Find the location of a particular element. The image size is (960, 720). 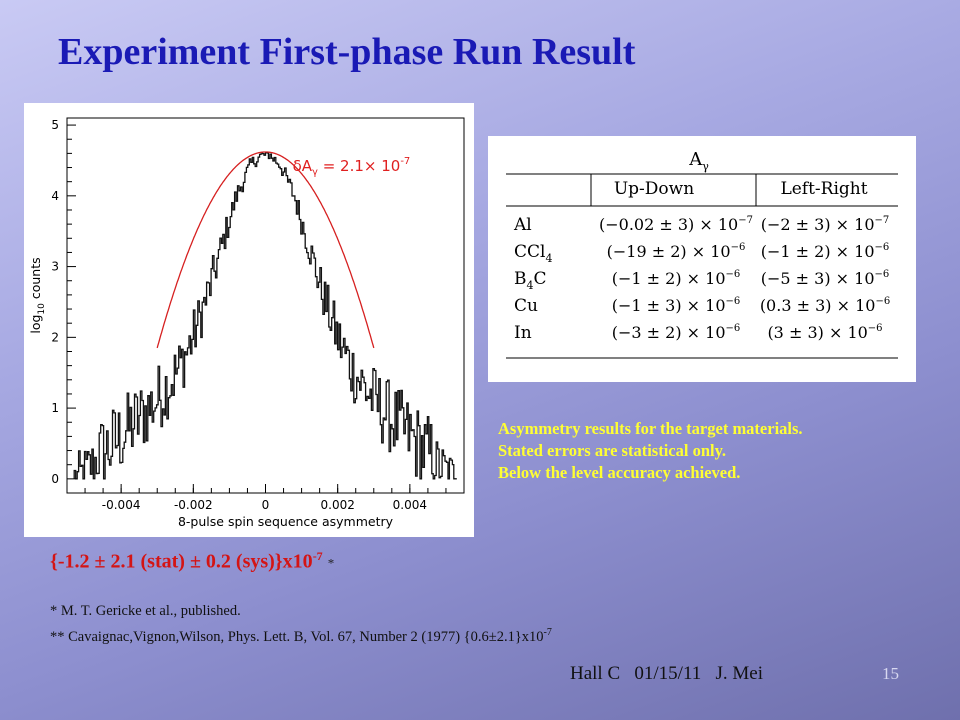

lr-base: (−1 ± 2) × 10 is located at coordinates (818, 251).